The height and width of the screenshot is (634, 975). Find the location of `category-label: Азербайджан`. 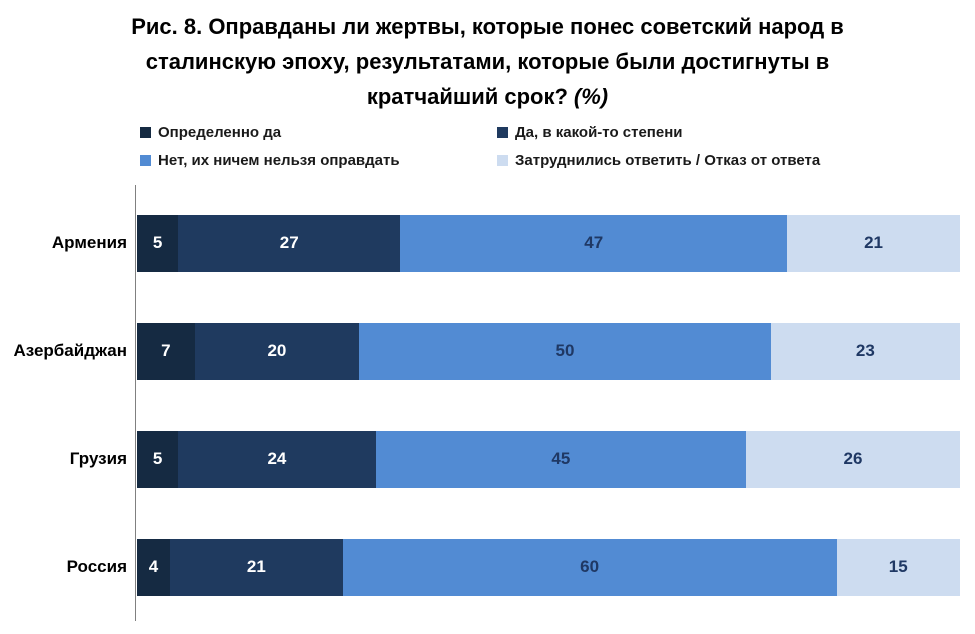

category-label: Азербайджан is located at coordinates (70, 351).